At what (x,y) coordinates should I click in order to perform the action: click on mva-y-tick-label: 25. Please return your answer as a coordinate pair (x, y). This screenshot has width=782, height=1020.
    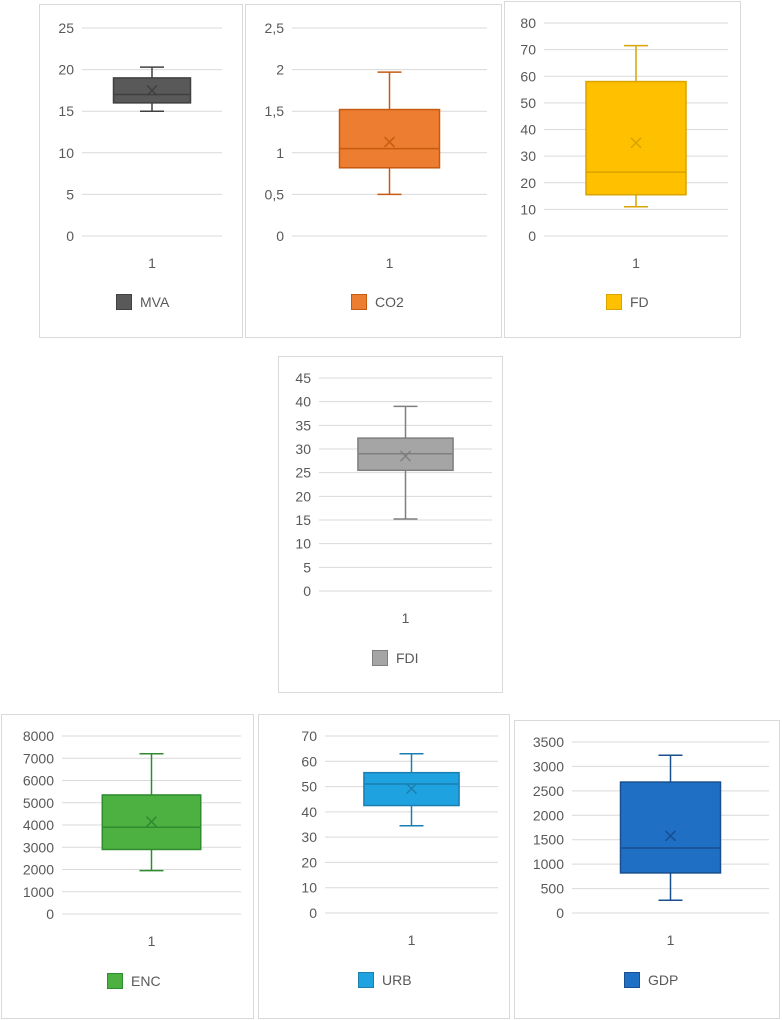
    Looking at the image, I should click on (66, 28).